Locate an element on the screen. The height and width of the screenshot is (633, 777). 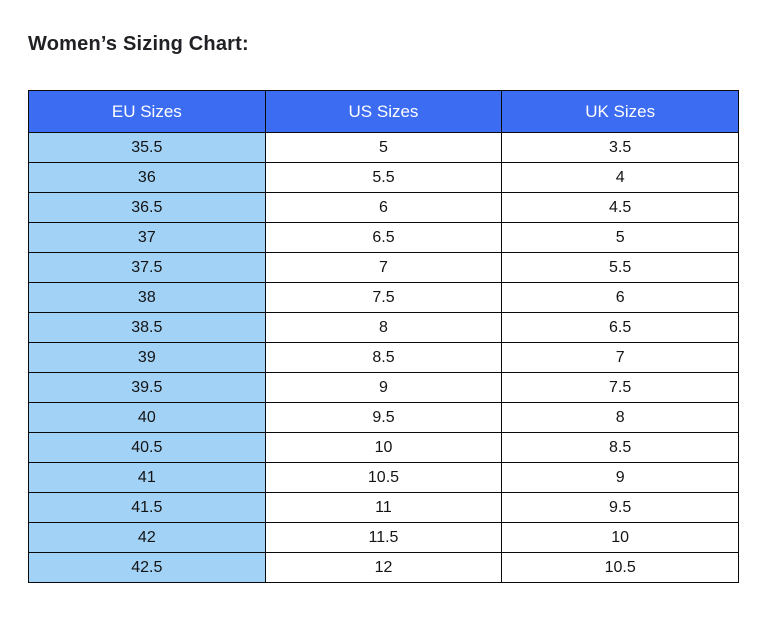
us-size-cell: 10.5 is located at coordinates (383, 477).